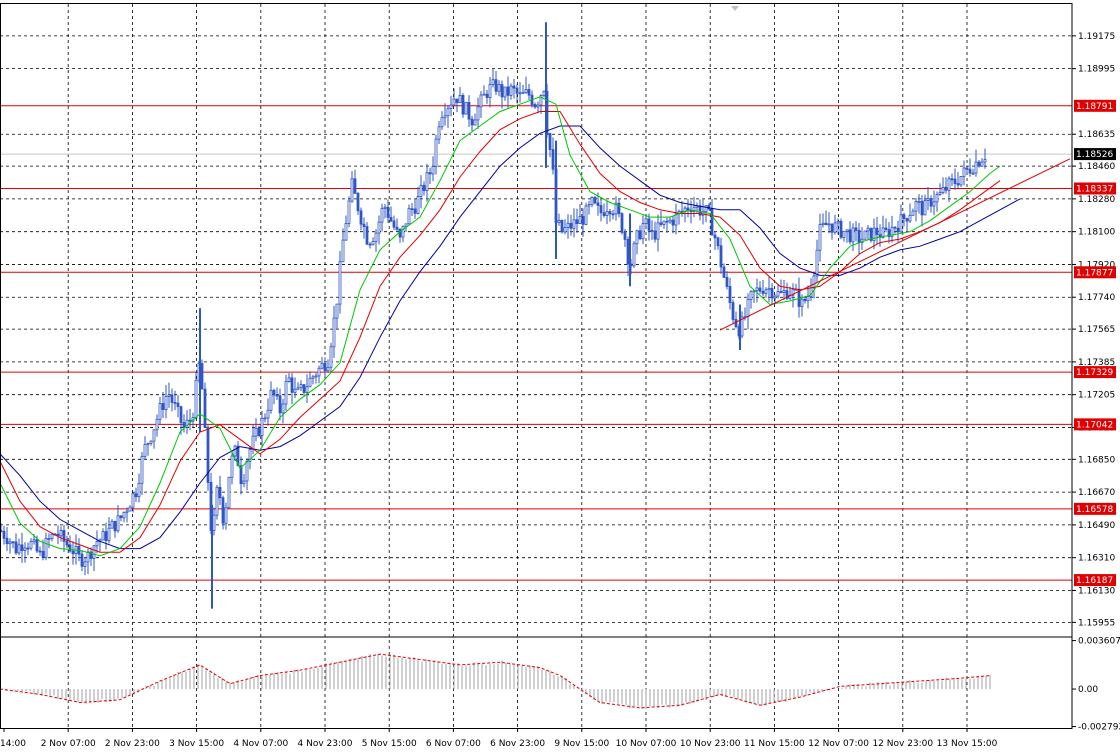 This screenshot has width=1120, height=754. Describe the element at coordinates (838, 744) in the screenshot. I see `x-tick-label: 12 Nov 07:00` at that location.